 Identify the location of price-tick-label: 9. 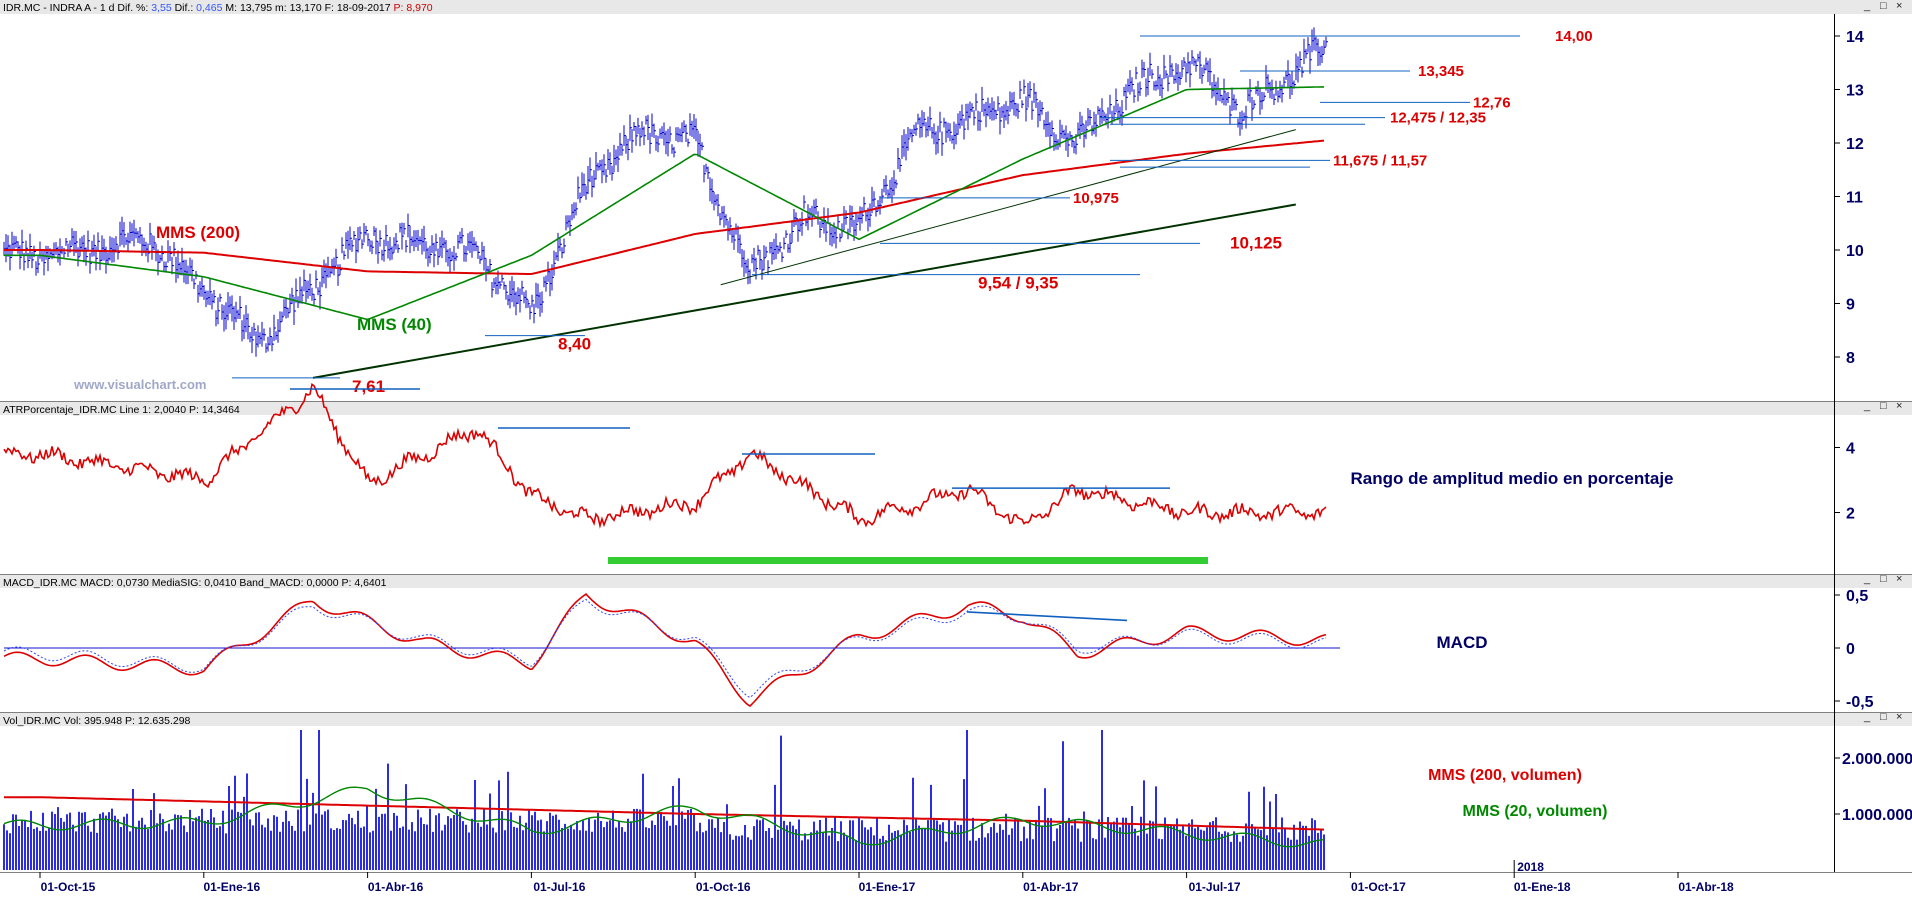
(1850, 305).